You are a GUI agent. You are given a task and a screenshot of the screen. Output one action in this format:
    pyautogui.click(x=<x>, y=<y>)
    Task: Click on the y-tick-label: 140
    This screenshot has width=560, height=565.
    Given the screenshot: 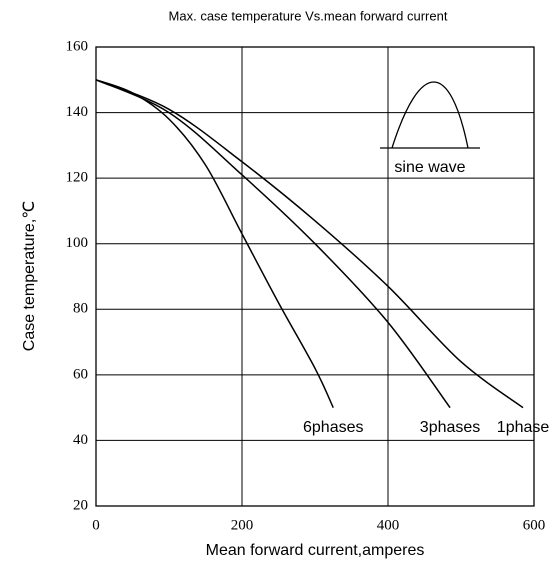 What is the action you would take?
    pyautogui.click(x=77, y=112)
    